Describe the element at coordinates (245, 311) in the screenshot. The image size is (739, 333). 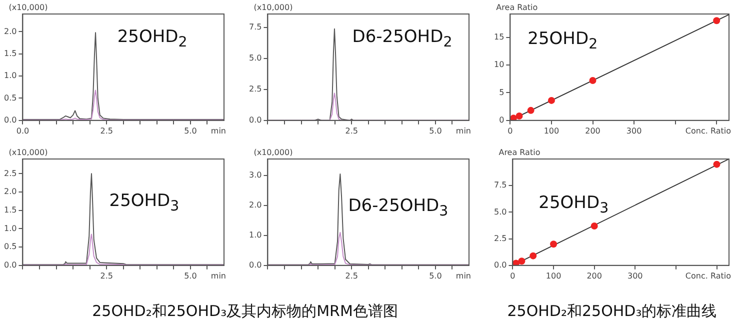
I see `text: 25OHD₂和25OHD₃及其内标物的MRM色谱图` at that location.